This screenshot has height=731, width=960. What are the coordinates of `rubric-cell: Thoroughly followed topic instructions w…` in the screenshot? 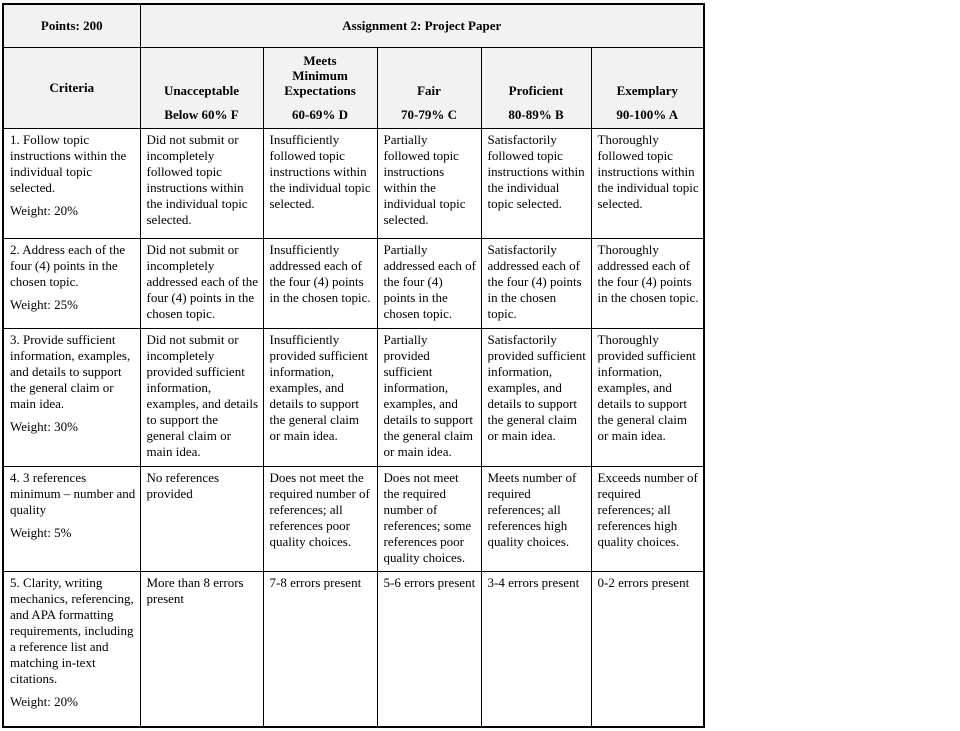 It's located at (647, 183).